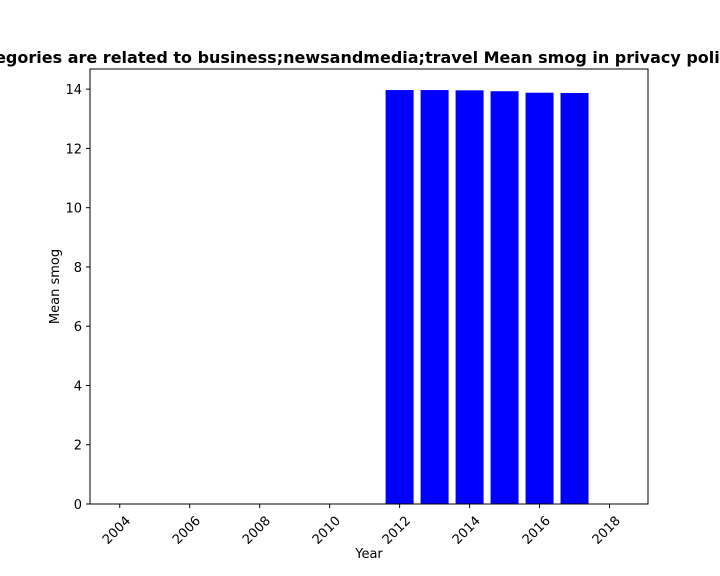 This screenshot has width=720, height=576. What do you see at coordinates (539, 298) in the screenshot?
I see `bar-2016` at bounding box center [539, 298].